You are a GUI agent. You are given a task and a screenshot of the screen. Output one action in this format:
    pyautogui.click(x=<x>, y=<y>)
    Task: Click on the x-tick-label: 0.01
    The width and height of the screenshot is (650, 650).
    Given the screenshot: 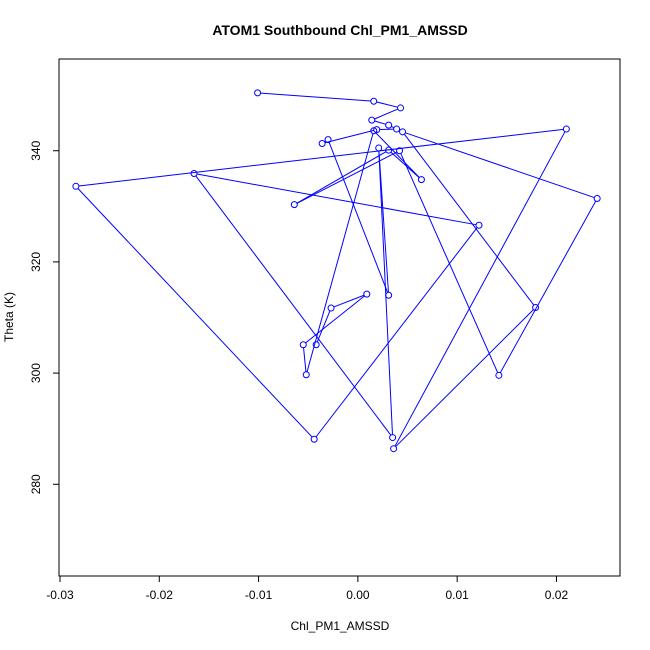 What is the action you would take?
    pyautogui.click(x=457, y=595)
    